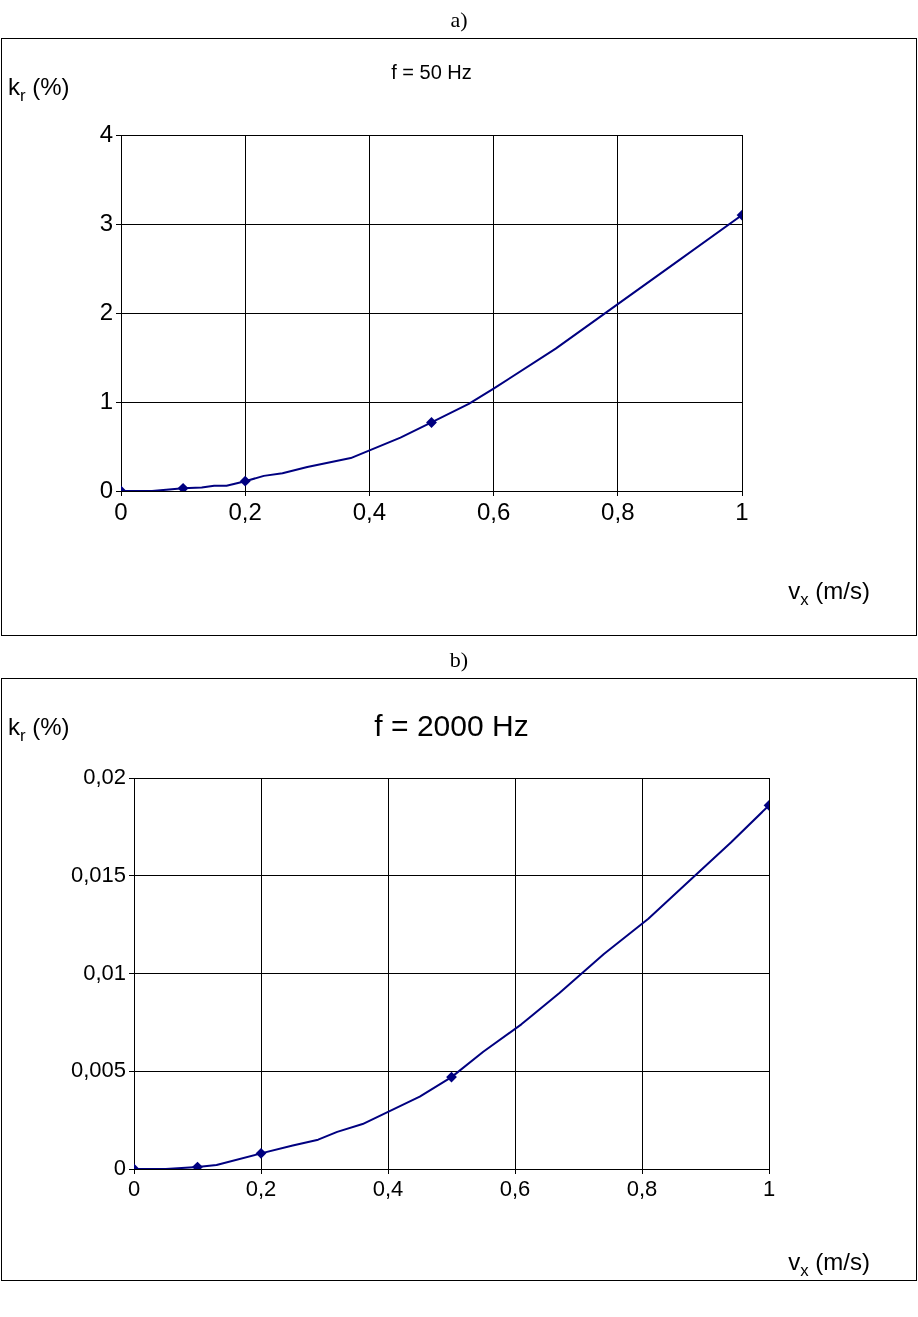 The width and height of the screenshot is (918, 1317). What do you see at coordinates (104, 777) in the screenshot?
I see `y-tick-label: 0,02` at bounding box center [104, 777].